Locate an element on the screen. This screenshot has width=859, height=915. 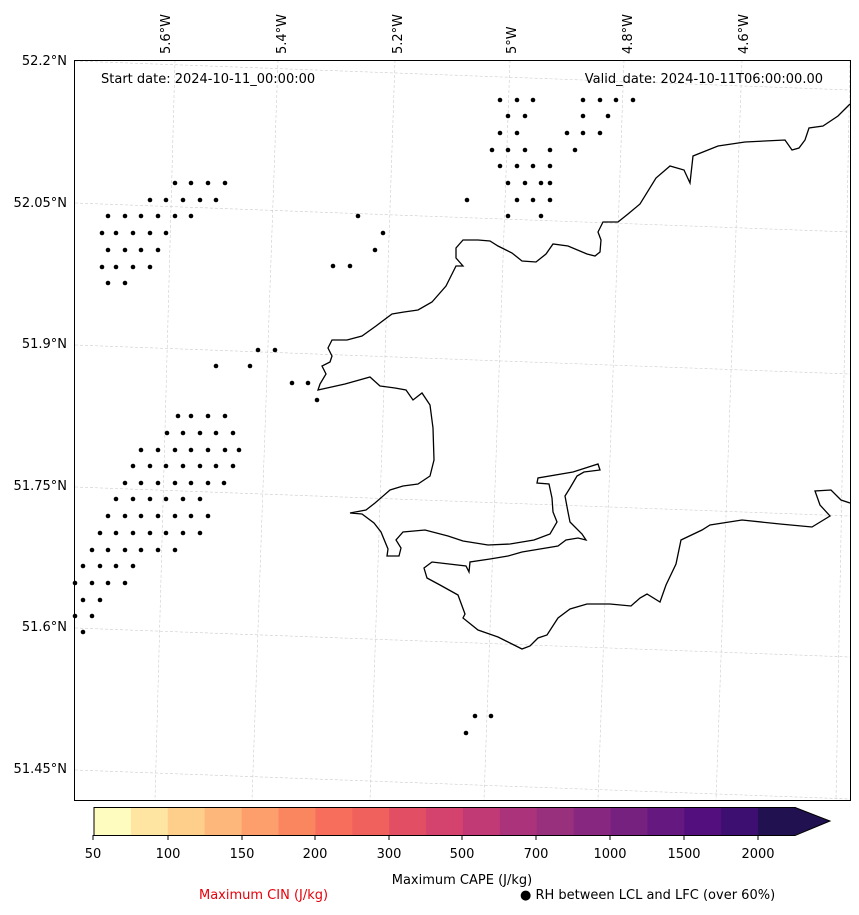
cin-legend-label: Maximum CIN (J/kg) is located at coordinates (264, 895).